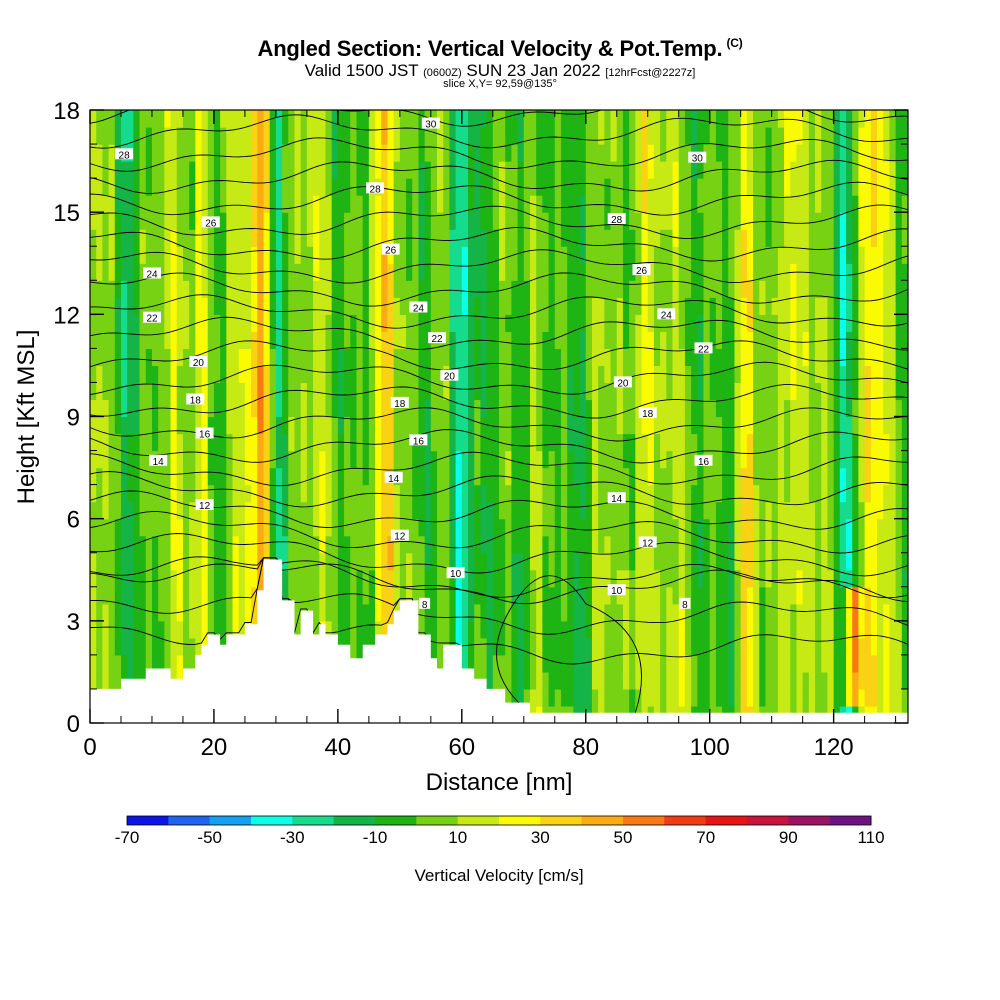 The height and width of the screenshot is (1000, 1000). Describe the element at coordinates (704, 462) in the screenshot. I see `isentrope-label-text: 16` at that location.